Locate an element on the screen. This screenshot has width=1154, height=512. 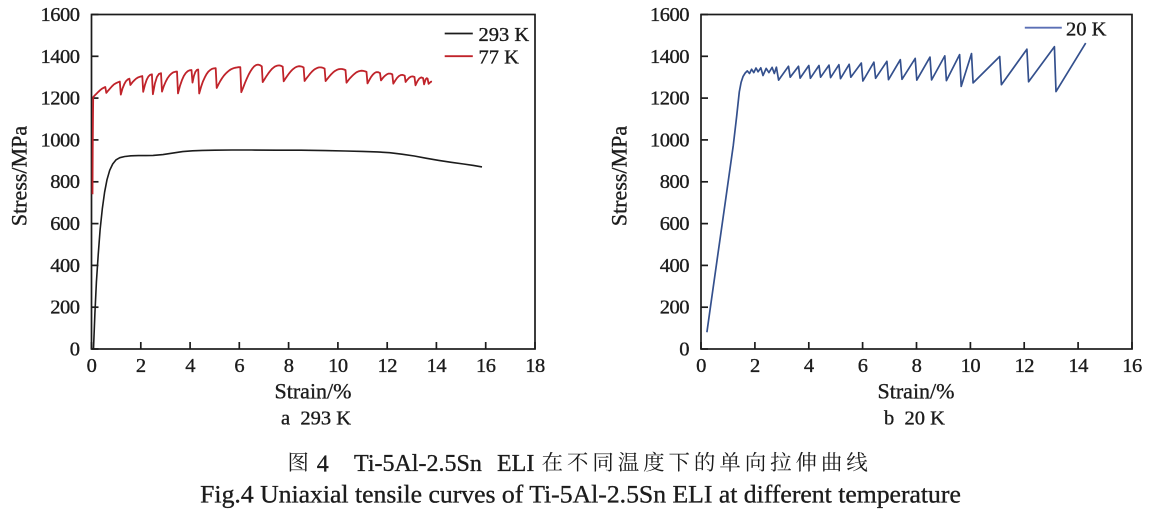
svg-text: b 20 K is located at coordinates (914, 419).